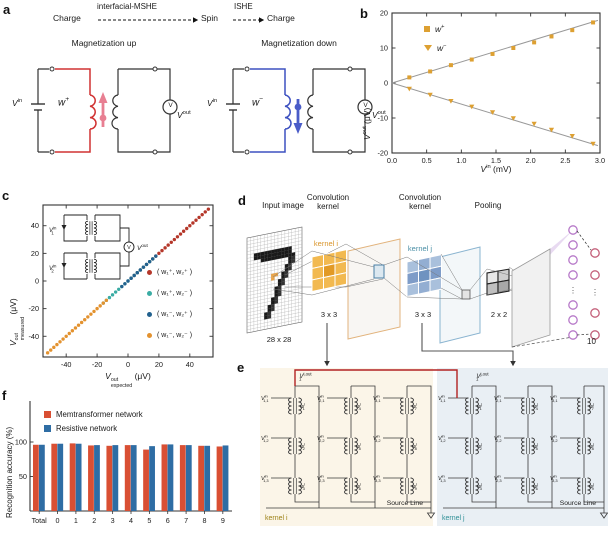 Image resolution: width=608 pixels, height=533 pixels. I want to click on svg-text: 100, so click(21, 442).